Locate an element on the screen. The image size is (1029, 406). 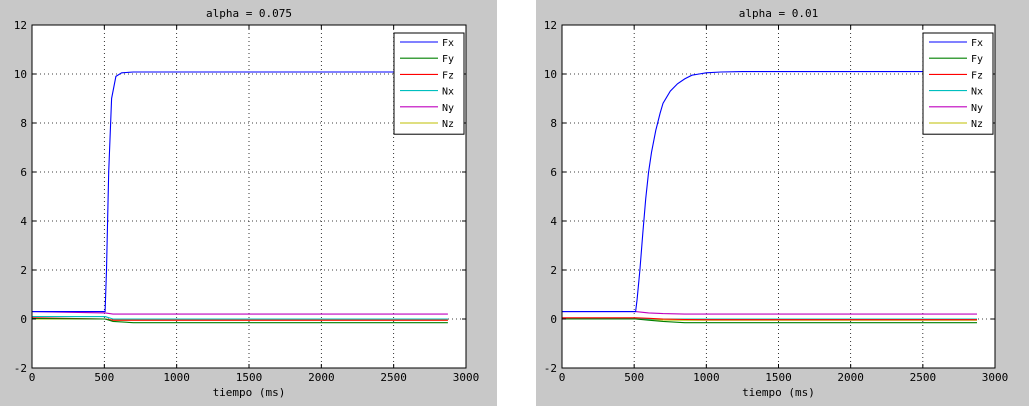
series-line-fz is located at coordinates (769, 319).